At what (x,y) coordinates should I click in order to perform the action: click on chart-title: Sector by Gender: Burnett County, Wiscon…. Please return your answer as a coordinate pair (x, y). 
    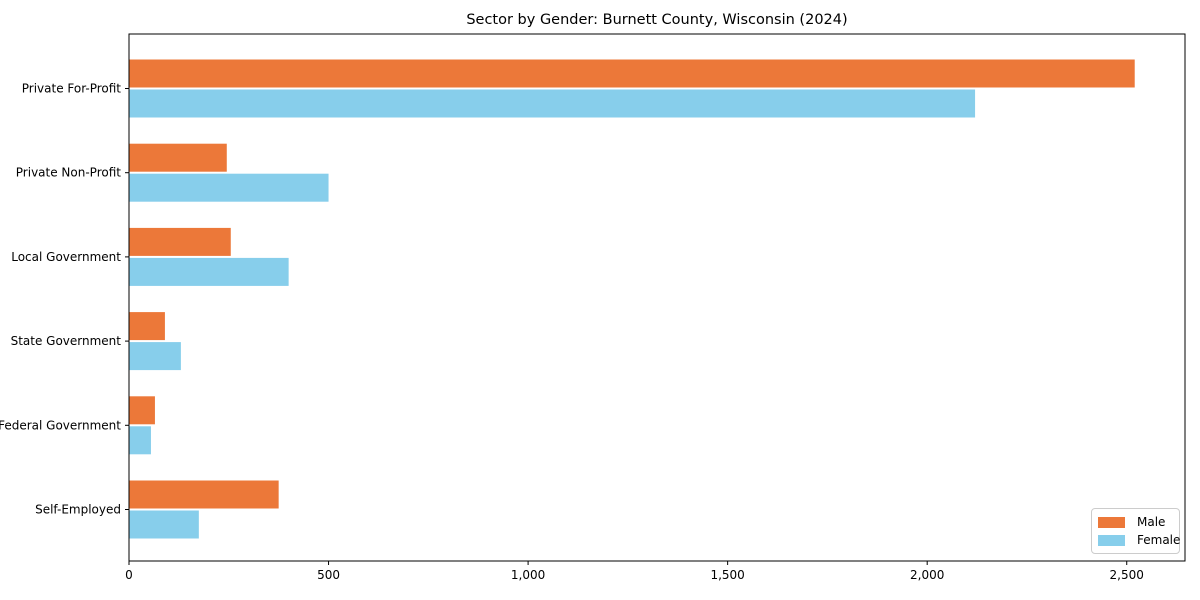
    Looking at the image, I should click on (657, 20).